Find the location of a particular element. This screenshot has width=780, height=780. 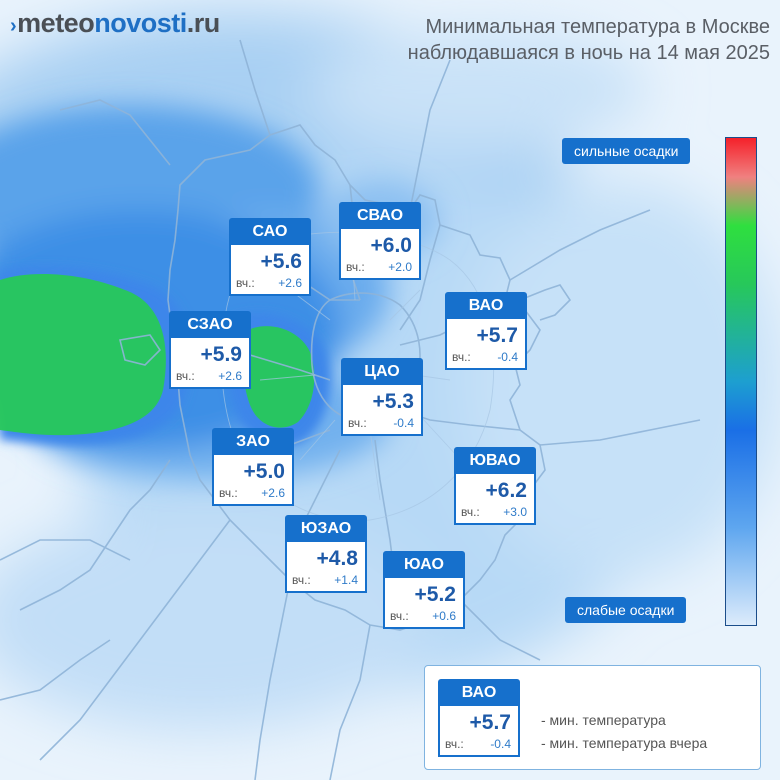

district-card-svao: СВАО +6.0 вч.: +2.0 is located at coordinates (380, 241).